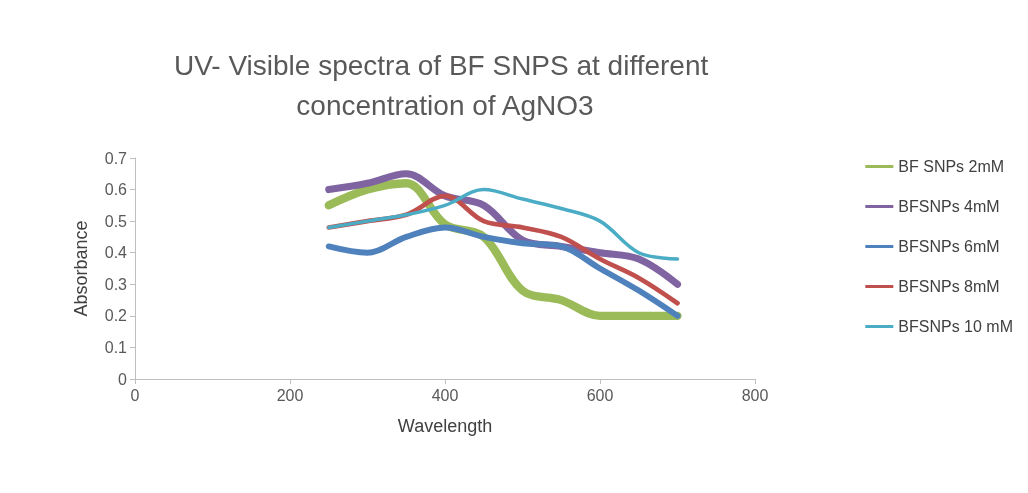  Describe the element at coordinates (445, 426) in the screenshot. I see `x-axis-title: Wavelength` at that location.